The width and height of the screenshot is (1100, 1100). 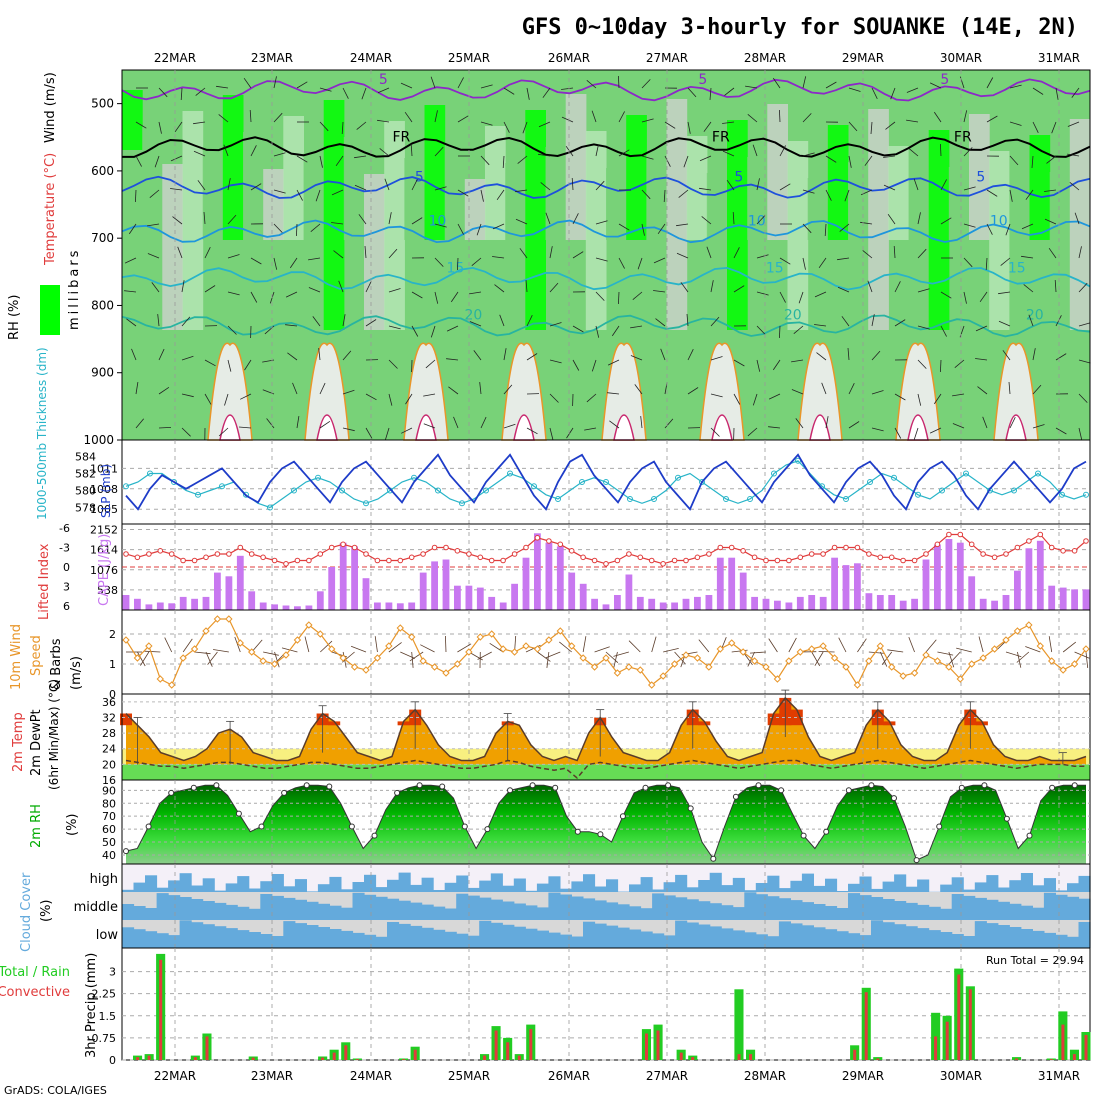 What do you see at coordinates (334, 215) in the screenshot?
I see `rh-patch` at bounding box center [334, 215].